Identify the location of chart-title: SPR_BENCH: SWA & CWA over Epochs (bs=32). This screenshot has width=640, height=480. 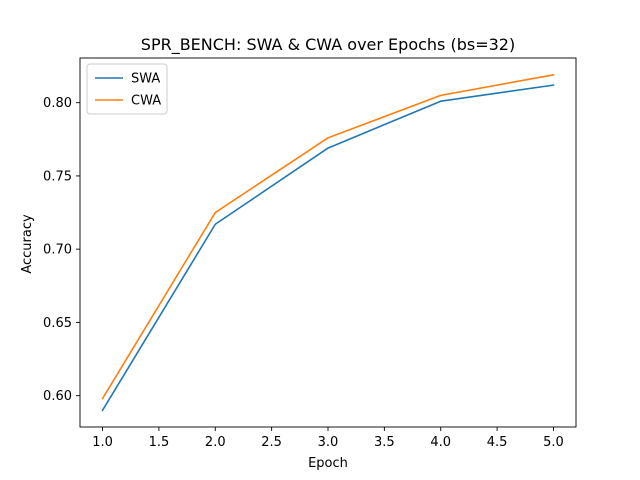
(328, 45).